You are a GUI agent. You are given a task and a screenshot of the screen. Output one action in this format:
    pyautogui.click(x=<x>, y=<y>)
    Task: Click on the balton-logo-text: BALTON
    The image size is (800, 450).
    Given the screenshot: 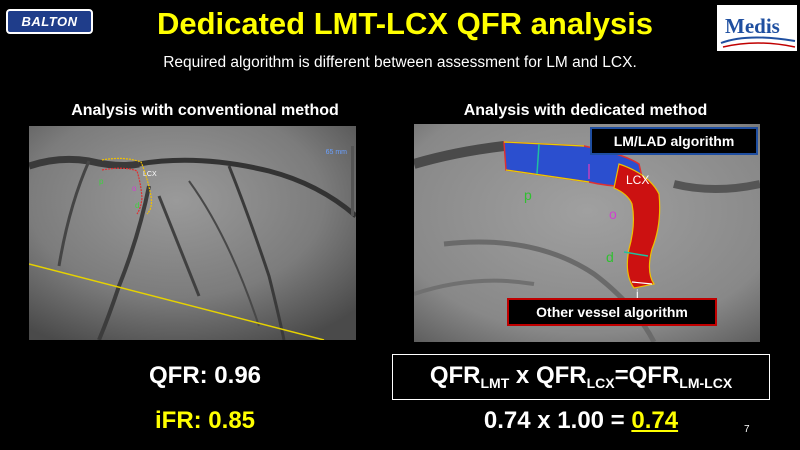 What is the action you would take?
    pyautogui.click(x=49, y=21)
    